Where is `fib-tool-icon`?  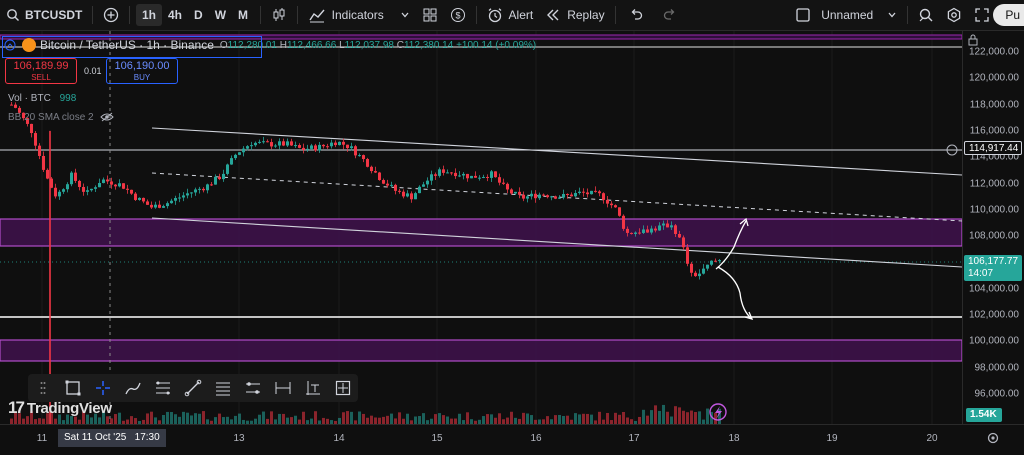
fib-tool-icon is located at coordinates (163, 388).